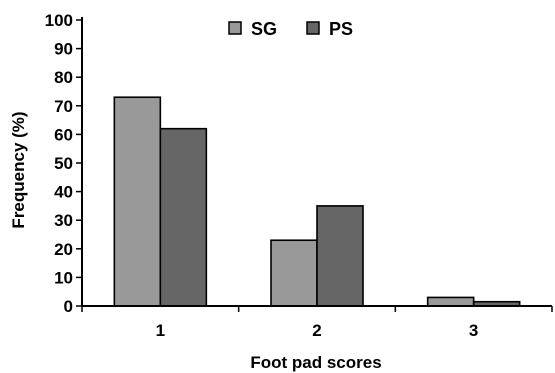 Image resolution: width=555 pixels, height=373 pixels. What do you see at coordinates (63, 277) in the screenshot?
I see `y-tick-label: 10` at bounding box center [63, 277].